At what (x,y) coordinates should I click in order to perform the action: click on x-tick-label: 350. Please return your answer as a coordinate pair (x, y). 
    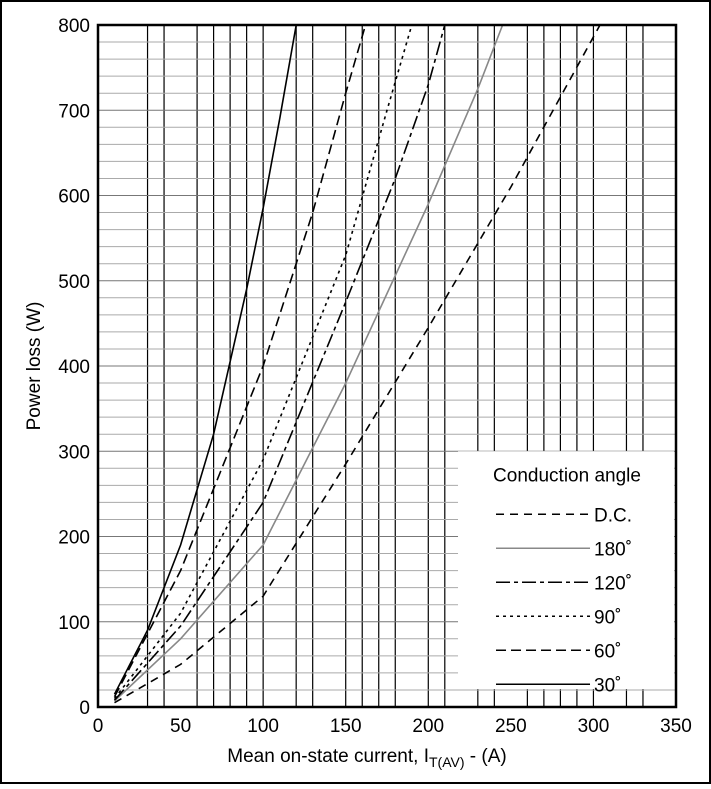
    Looking at the image, I should click on (676, 726).